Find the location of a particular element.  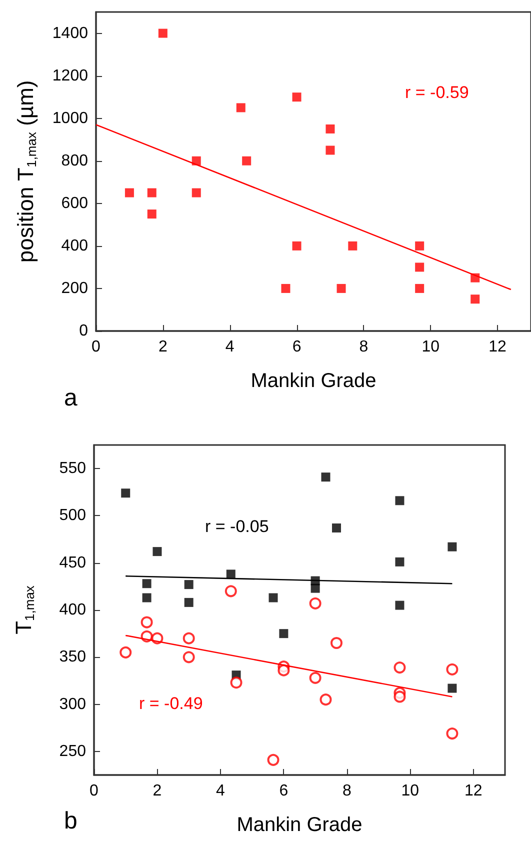

y-tick-label: 350 is located at coordinates (72, 657).